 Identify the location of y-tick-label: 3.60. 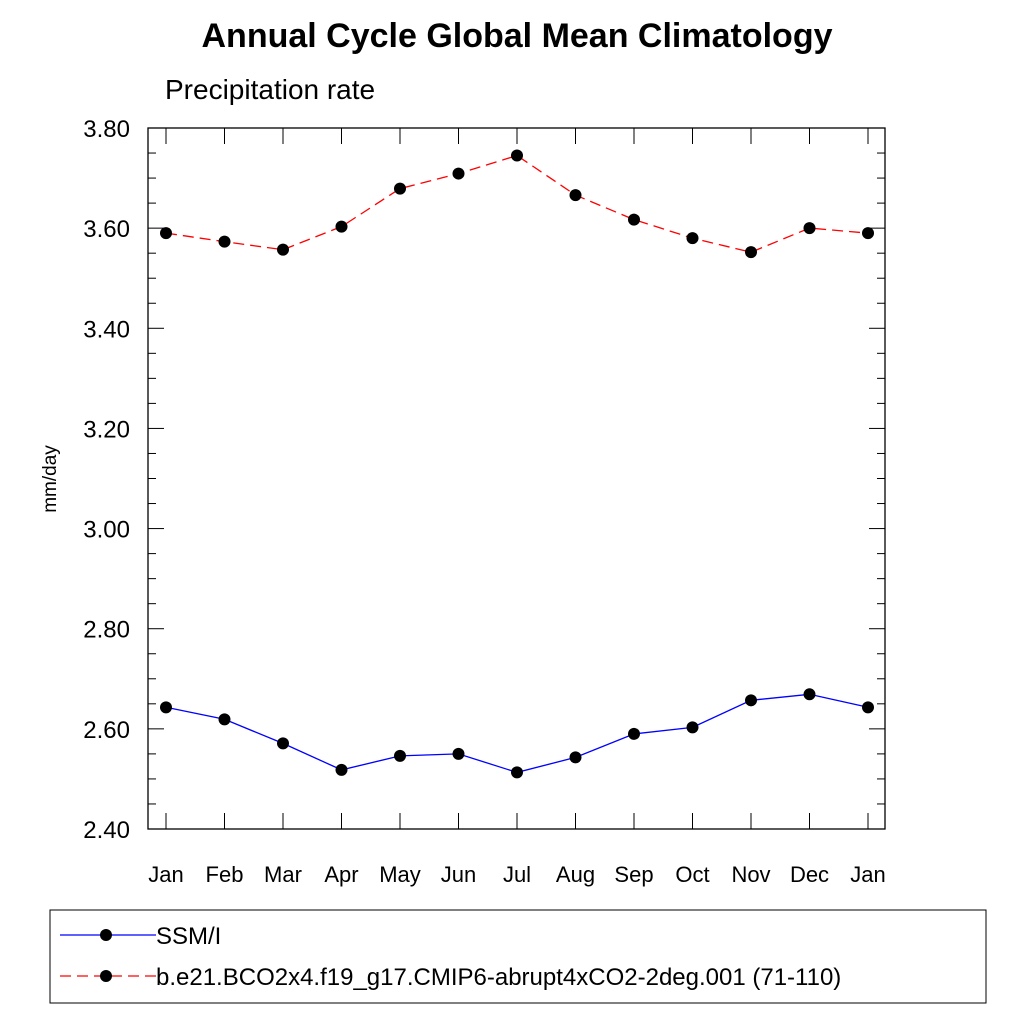
(106, 229).